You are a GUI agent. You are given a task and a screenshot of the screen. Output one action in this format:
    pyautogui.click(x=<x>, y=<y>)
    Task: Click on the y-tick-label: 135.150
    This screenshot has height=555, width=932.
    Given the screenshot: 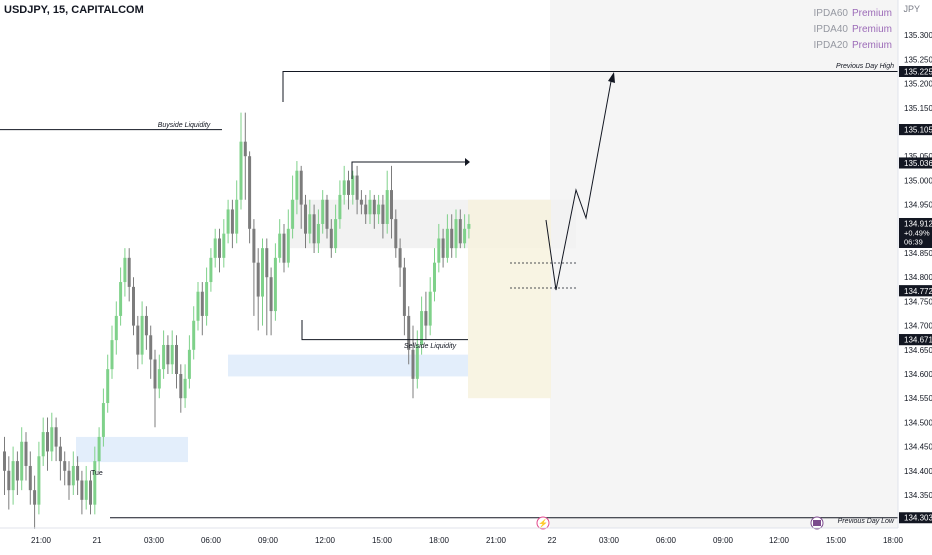 What is the action you would take?
    pyautogui.click(x=918, y=108)
    